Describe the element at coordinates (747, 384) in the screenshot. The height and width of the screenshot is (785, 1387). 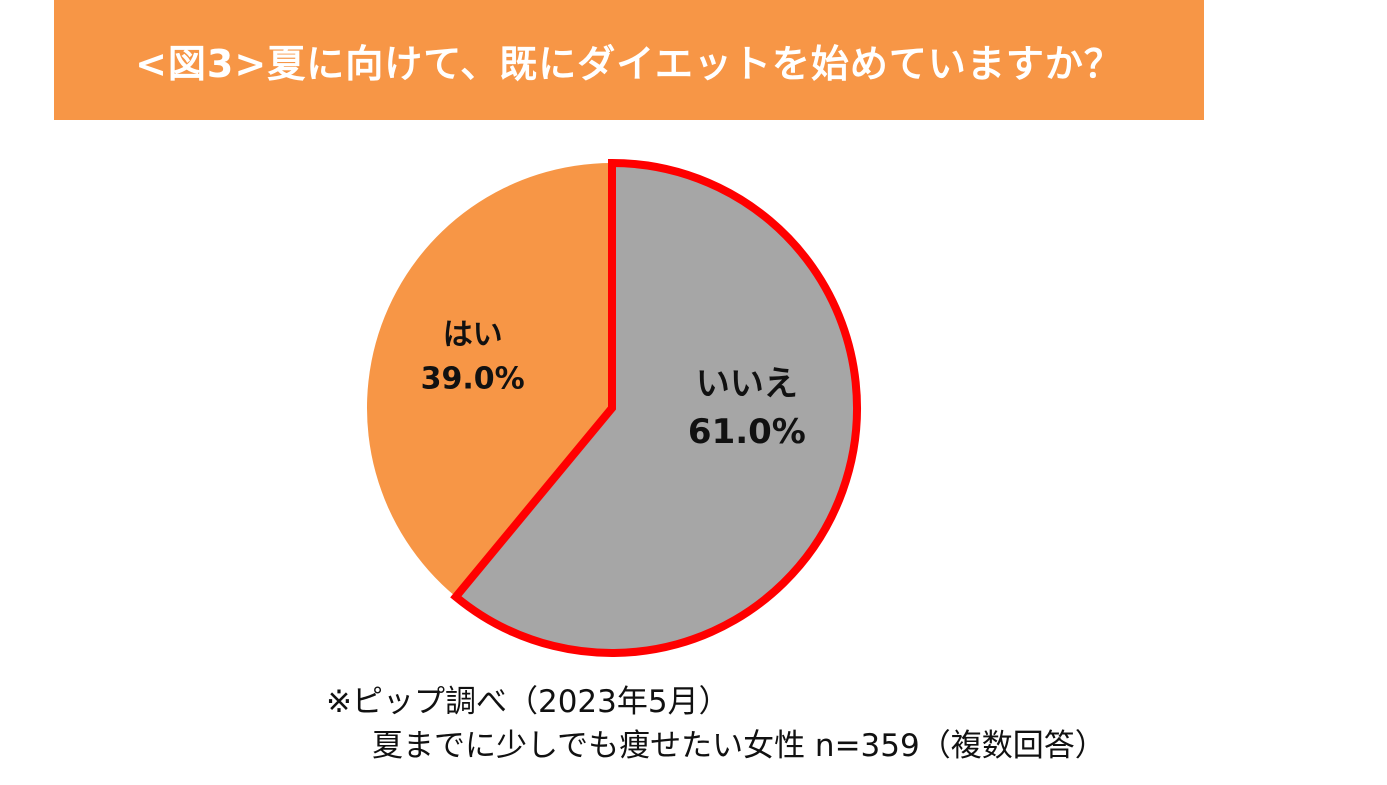
I see `slice-label-no-name: いいえ` at that location.